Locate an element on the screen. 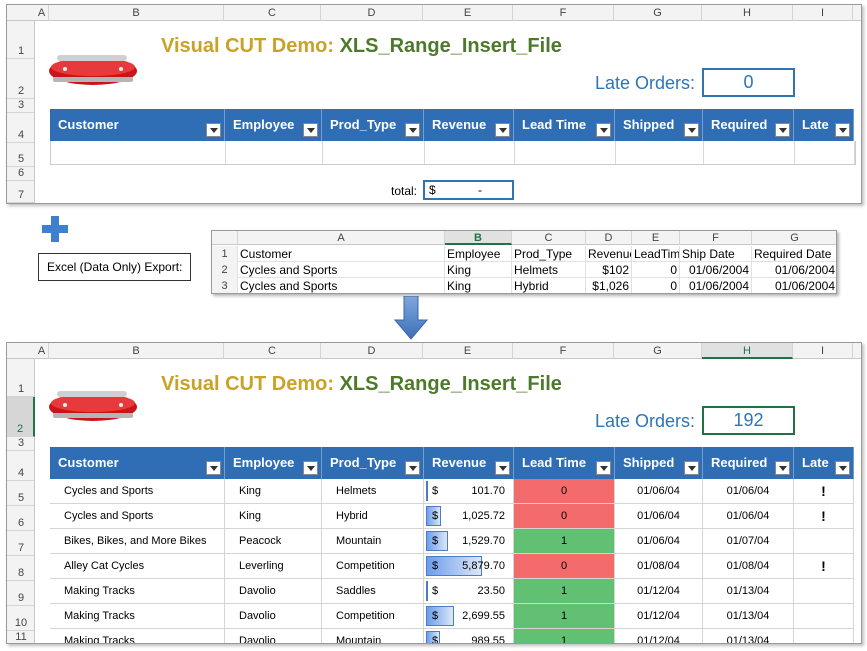 Image resolution: width=867 pixels, height=651 pixels. cell: Revenue is located at coordinates (610, 254).